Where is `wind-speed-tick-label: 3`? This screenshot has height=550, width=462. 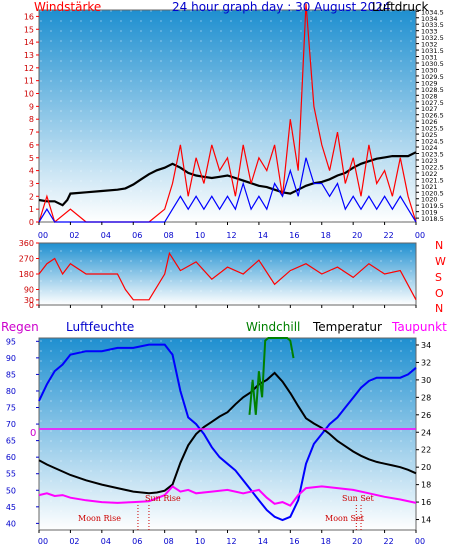
wind-speed-tick-label: 3 is located at coordinates (31, 183).